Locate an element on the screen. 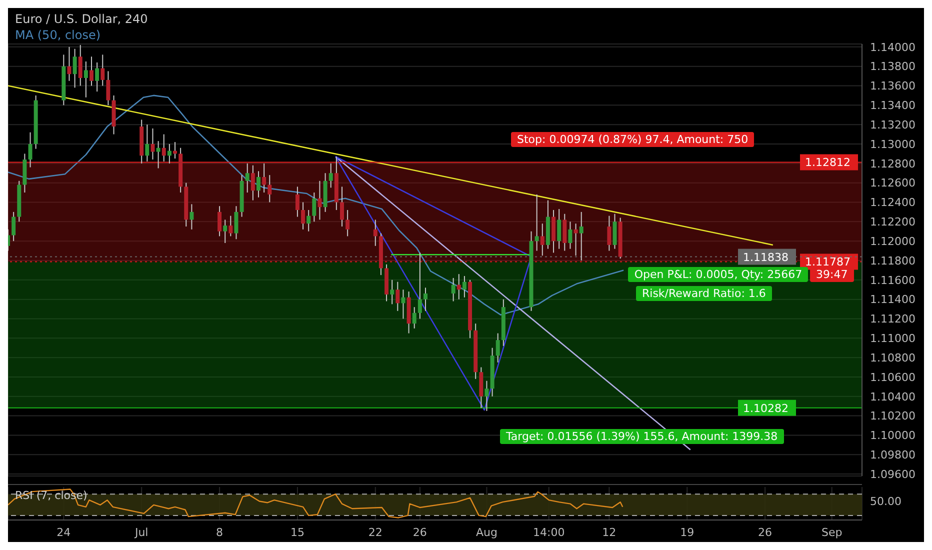 The width and height of the screenshot is (932, 550). y-tick-label: 1.12200 is located at coordinates (893, 222).